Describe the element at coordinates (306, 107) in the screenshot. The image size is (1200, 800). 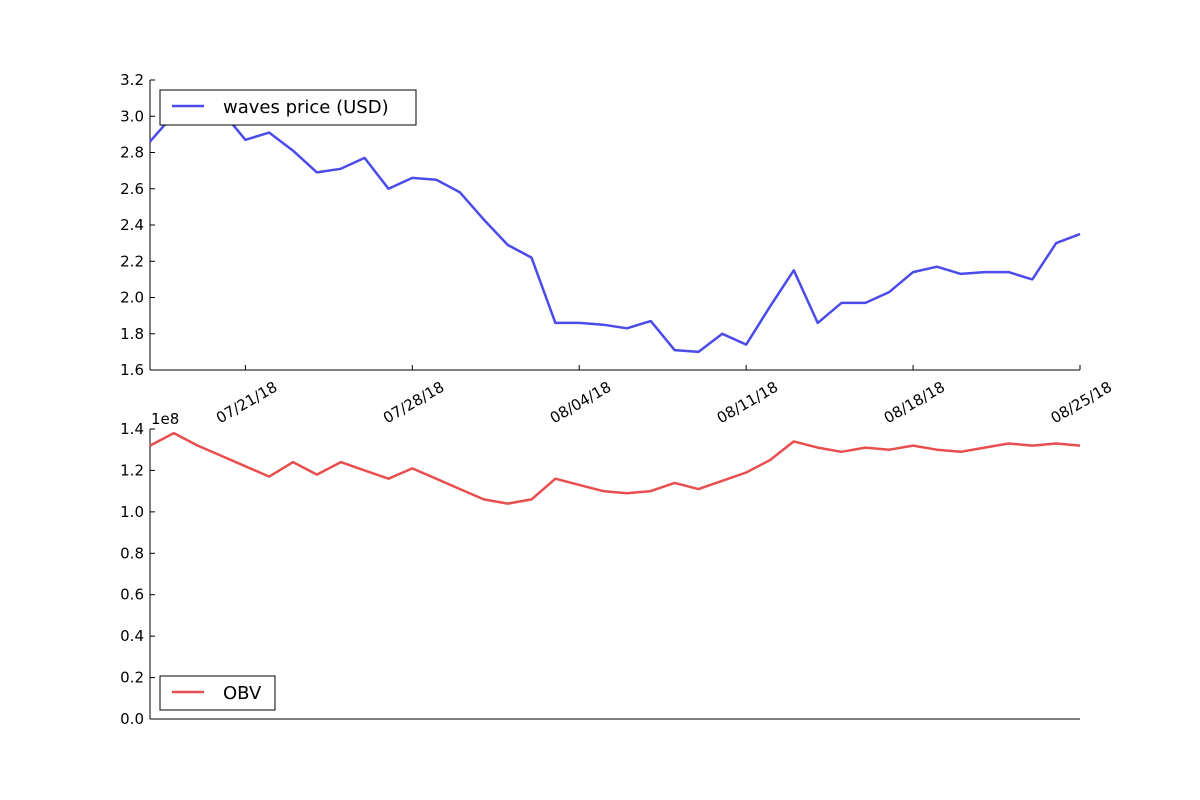
I see `price-legend-label: waves price (USD)` at that location.